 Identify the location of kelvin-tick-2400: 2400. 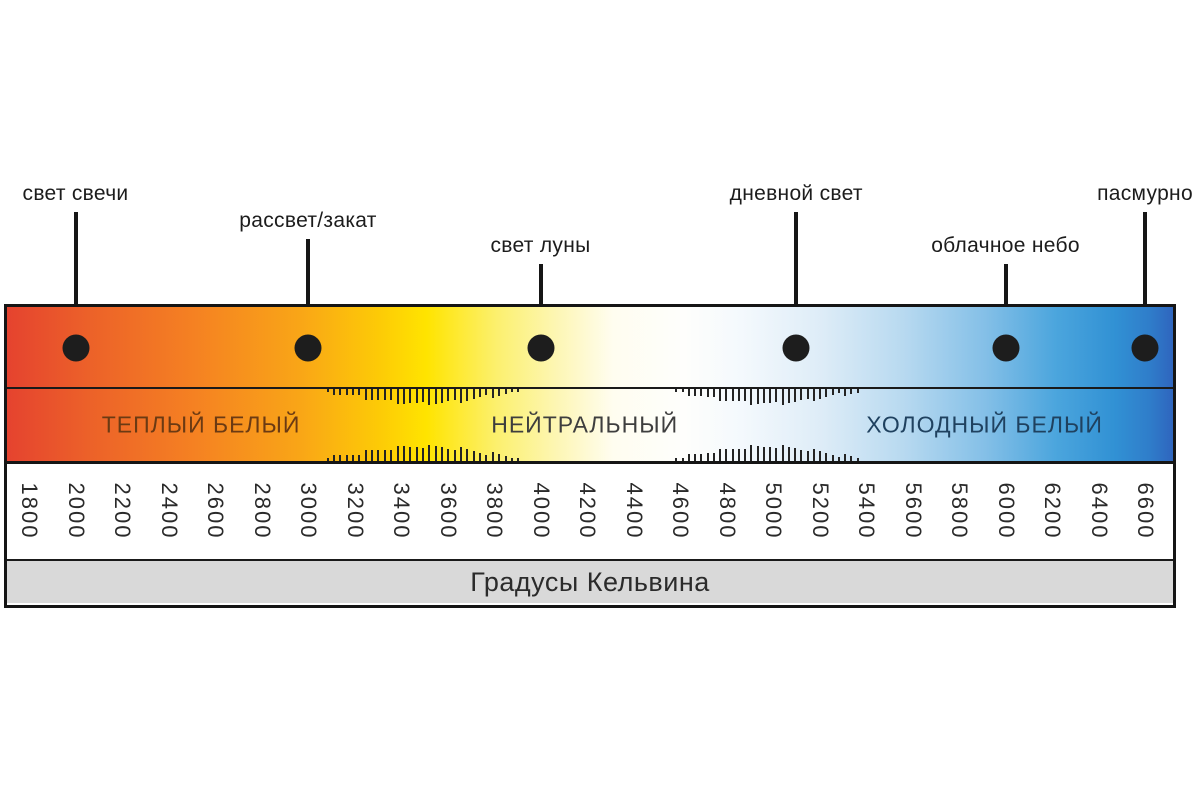
(169, 511).